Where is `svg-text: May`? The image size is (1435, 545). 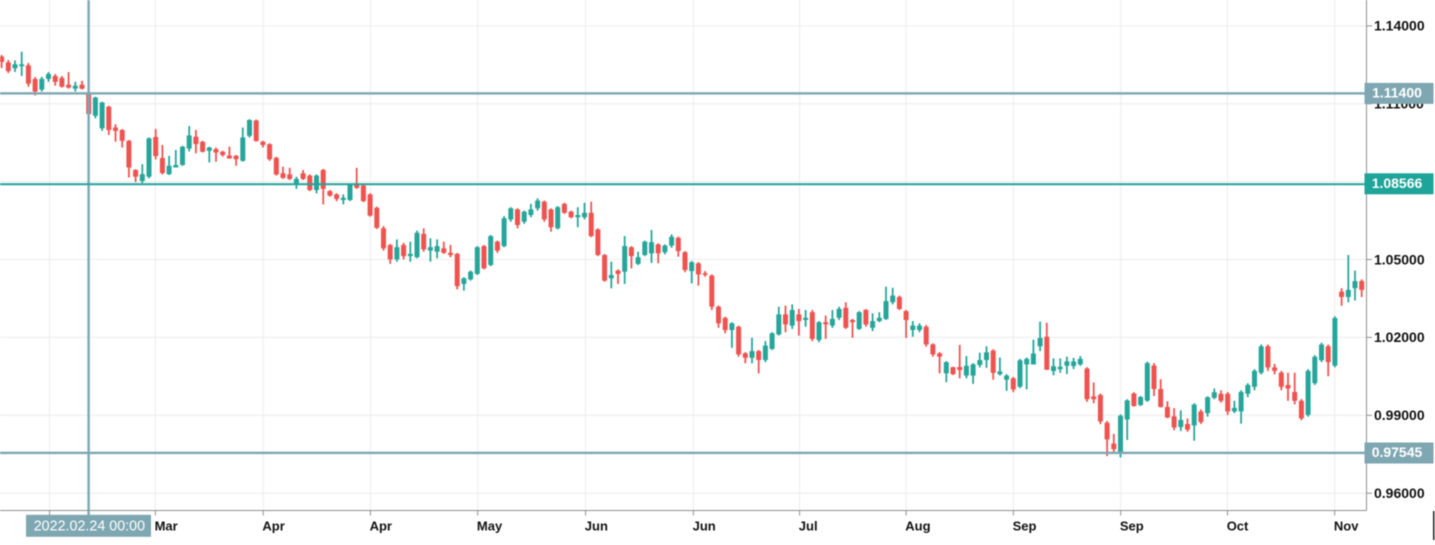 svg-text: May is located at coordinates (490, 526).